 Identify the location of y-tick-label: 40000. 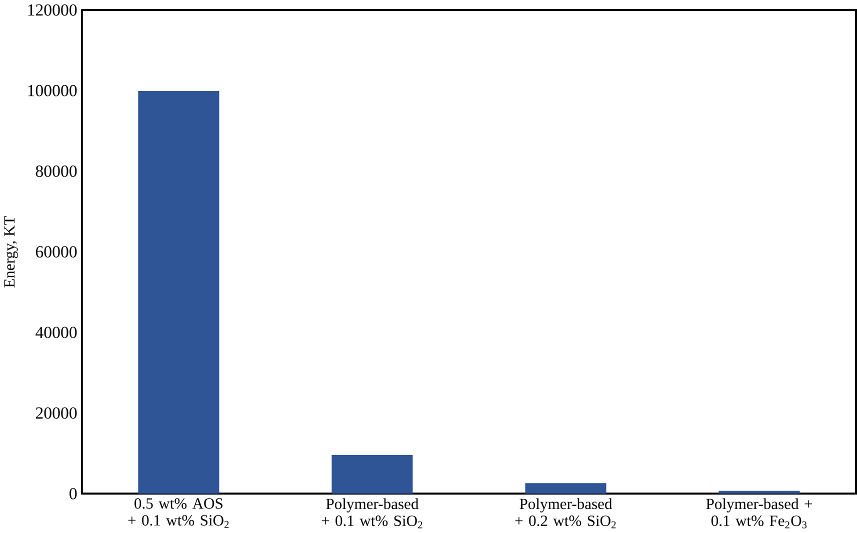
(56, 332).